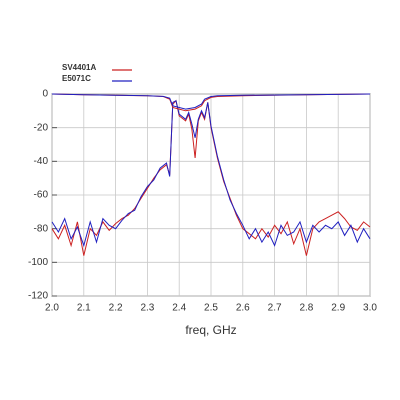 This screenshot has width=400, height=400. I want to click on y-tick-label: -40, so click(41, 161).